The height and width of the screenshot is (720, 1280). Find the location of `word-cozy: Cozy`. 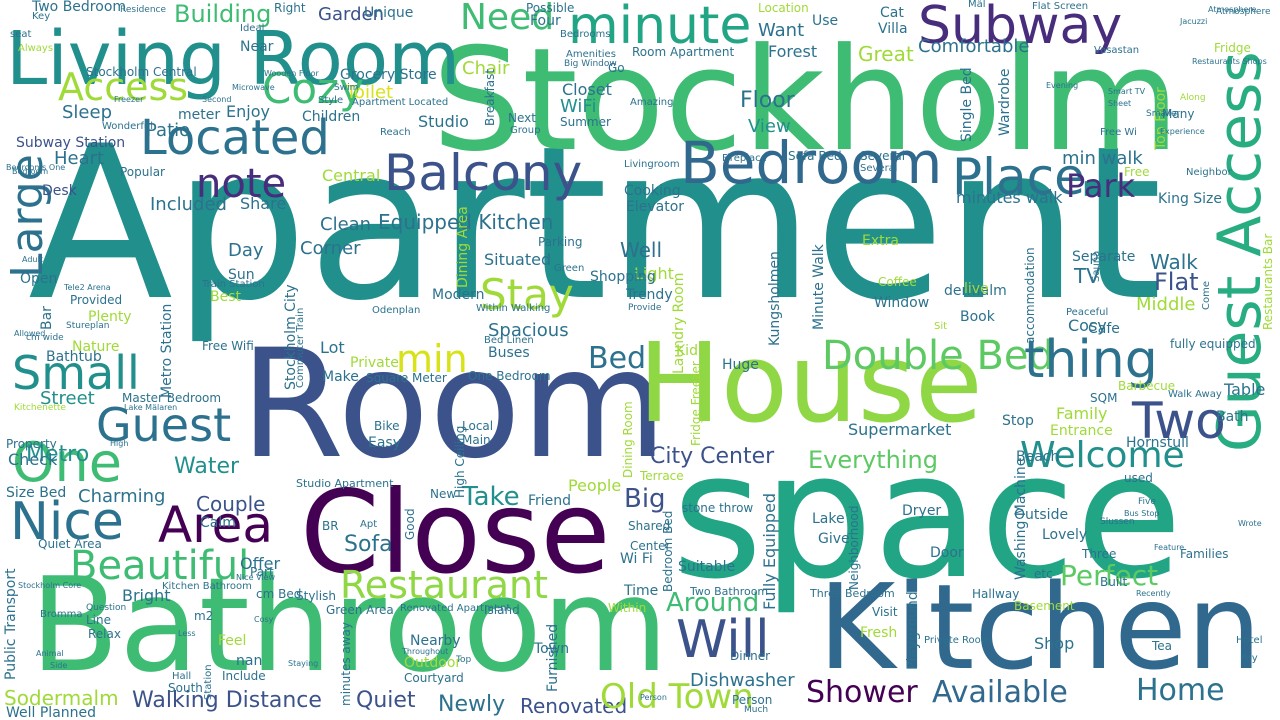

word-cozy: Cozy is located at coordinates (313, 88).